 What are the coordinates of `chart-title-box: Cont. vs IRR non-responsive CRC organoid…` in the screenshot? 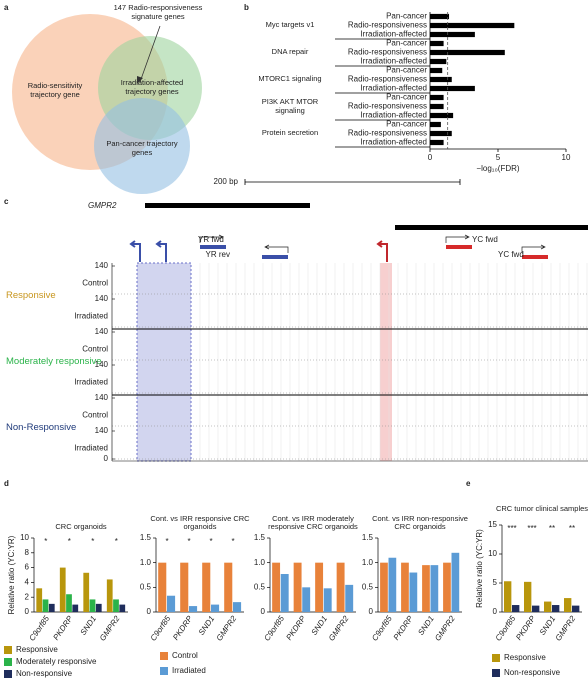 It's located at (420, 522).